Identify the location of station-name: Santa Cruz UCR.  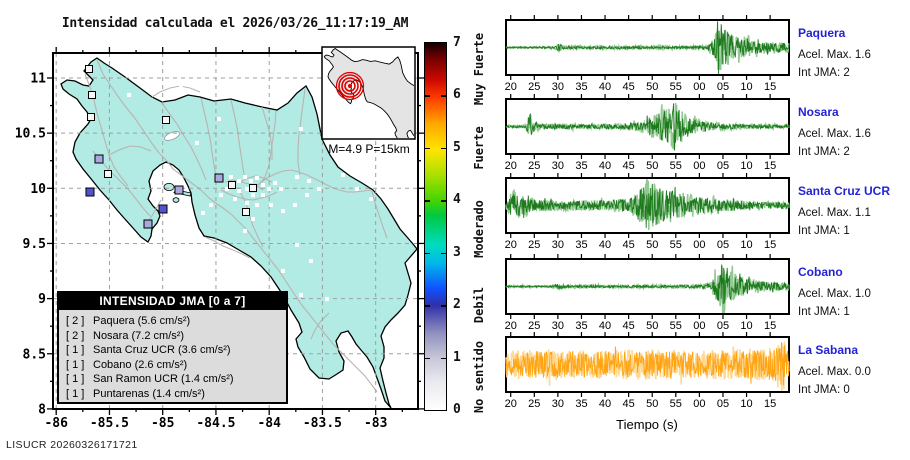
(844, 191).